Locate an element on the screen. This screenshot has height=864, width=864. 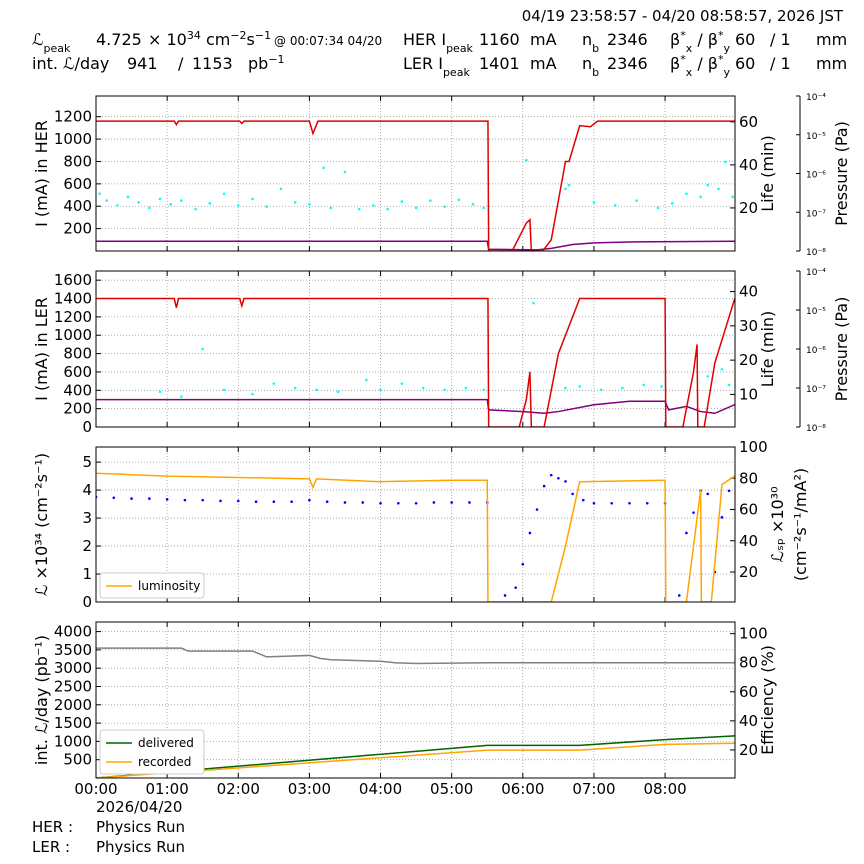
header-text: / is located at coordinates (181, 63).